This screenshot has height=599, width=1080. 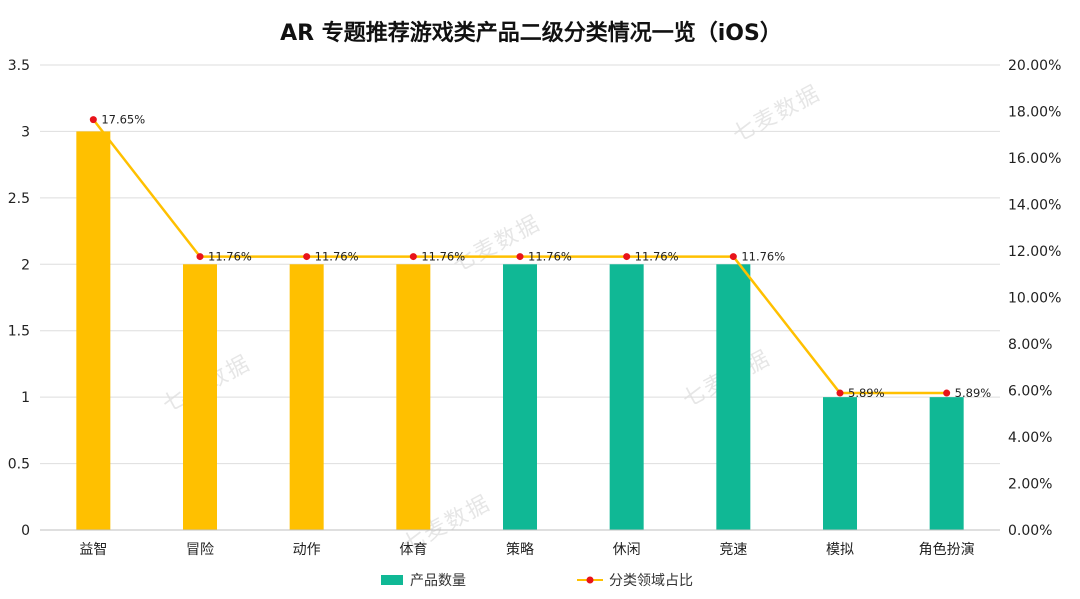 What do you see at coordinates (1034, 252) in the screenshot?
I see `y-right-tick-label: 12.00%` at bounding box center [1034, 252].